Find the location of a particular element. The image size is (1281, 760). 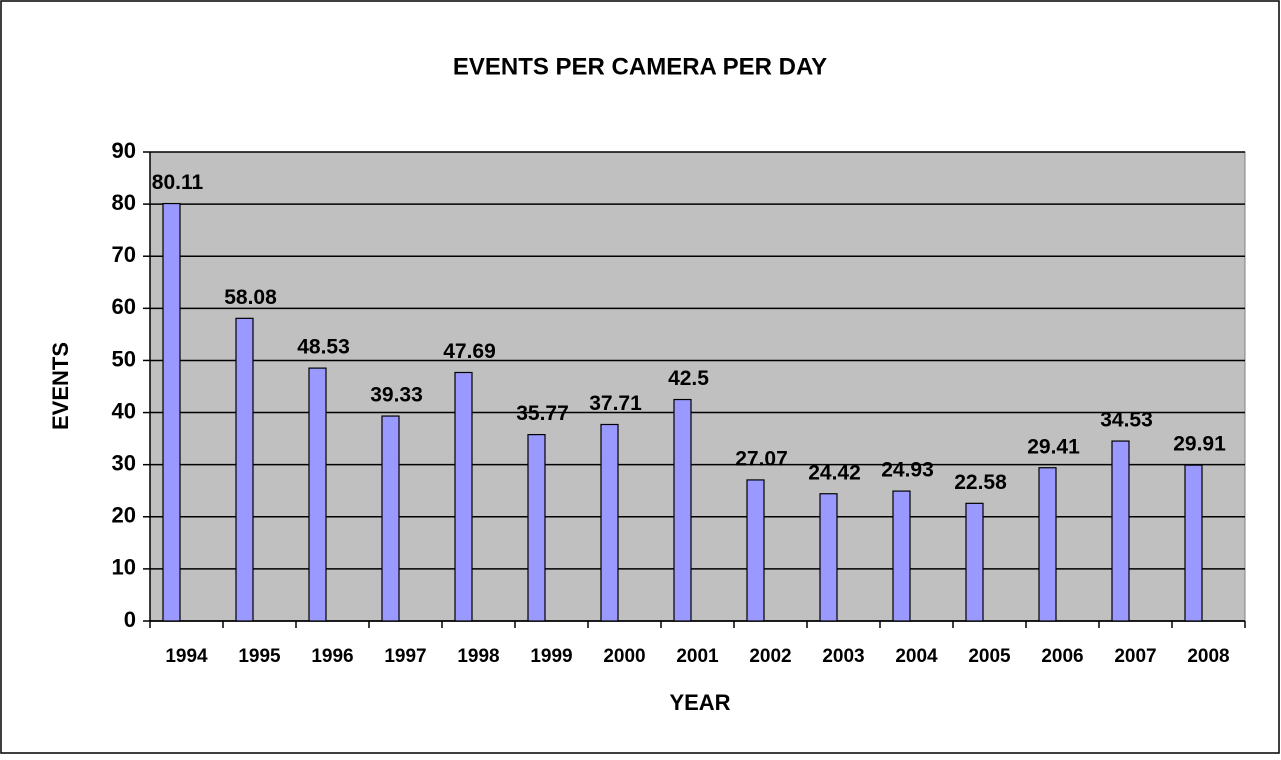

data-label: 24.93 is located at coordinates (907, 470).